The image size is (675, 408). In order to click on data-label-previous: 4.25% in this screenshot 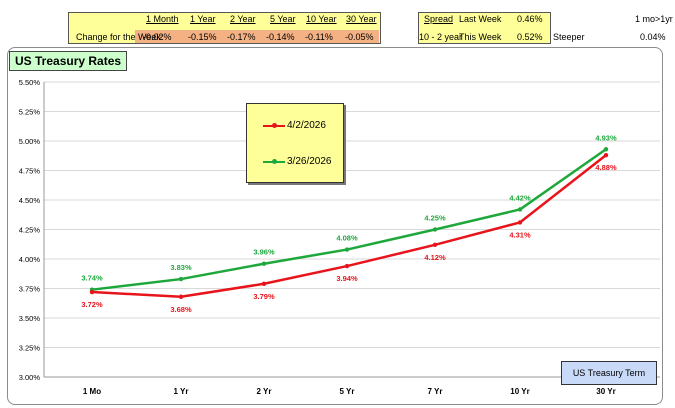, I will do `click(435, 218)`.